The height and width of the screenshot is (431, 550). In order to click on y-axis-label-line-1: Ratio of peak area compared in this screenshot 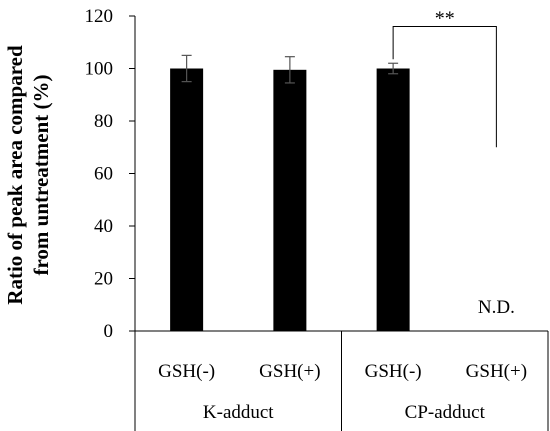, I will do `click(15, 175)`.